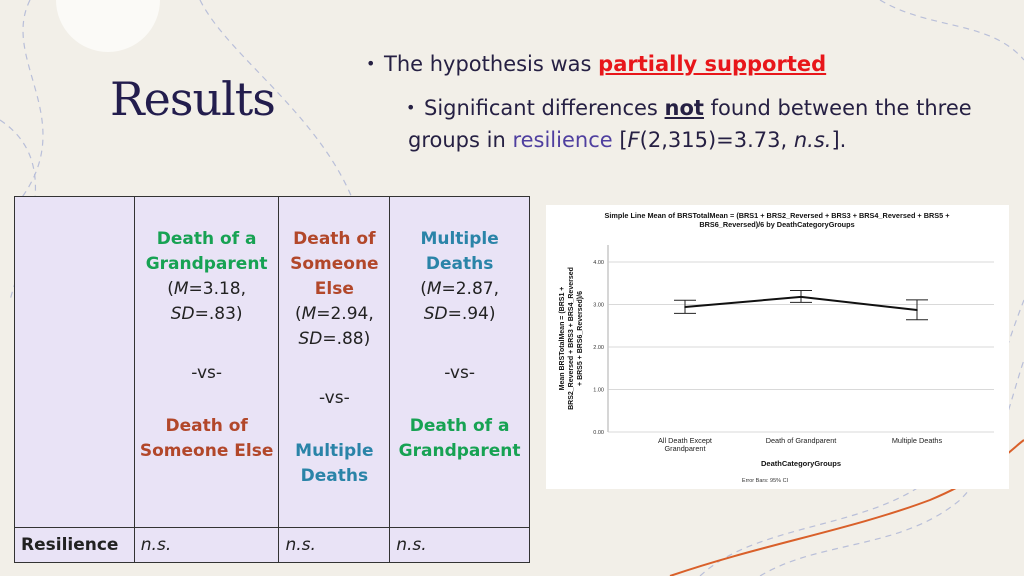 The image size is (1024, 576). I want to click on decor-circle, so click(108, 26).